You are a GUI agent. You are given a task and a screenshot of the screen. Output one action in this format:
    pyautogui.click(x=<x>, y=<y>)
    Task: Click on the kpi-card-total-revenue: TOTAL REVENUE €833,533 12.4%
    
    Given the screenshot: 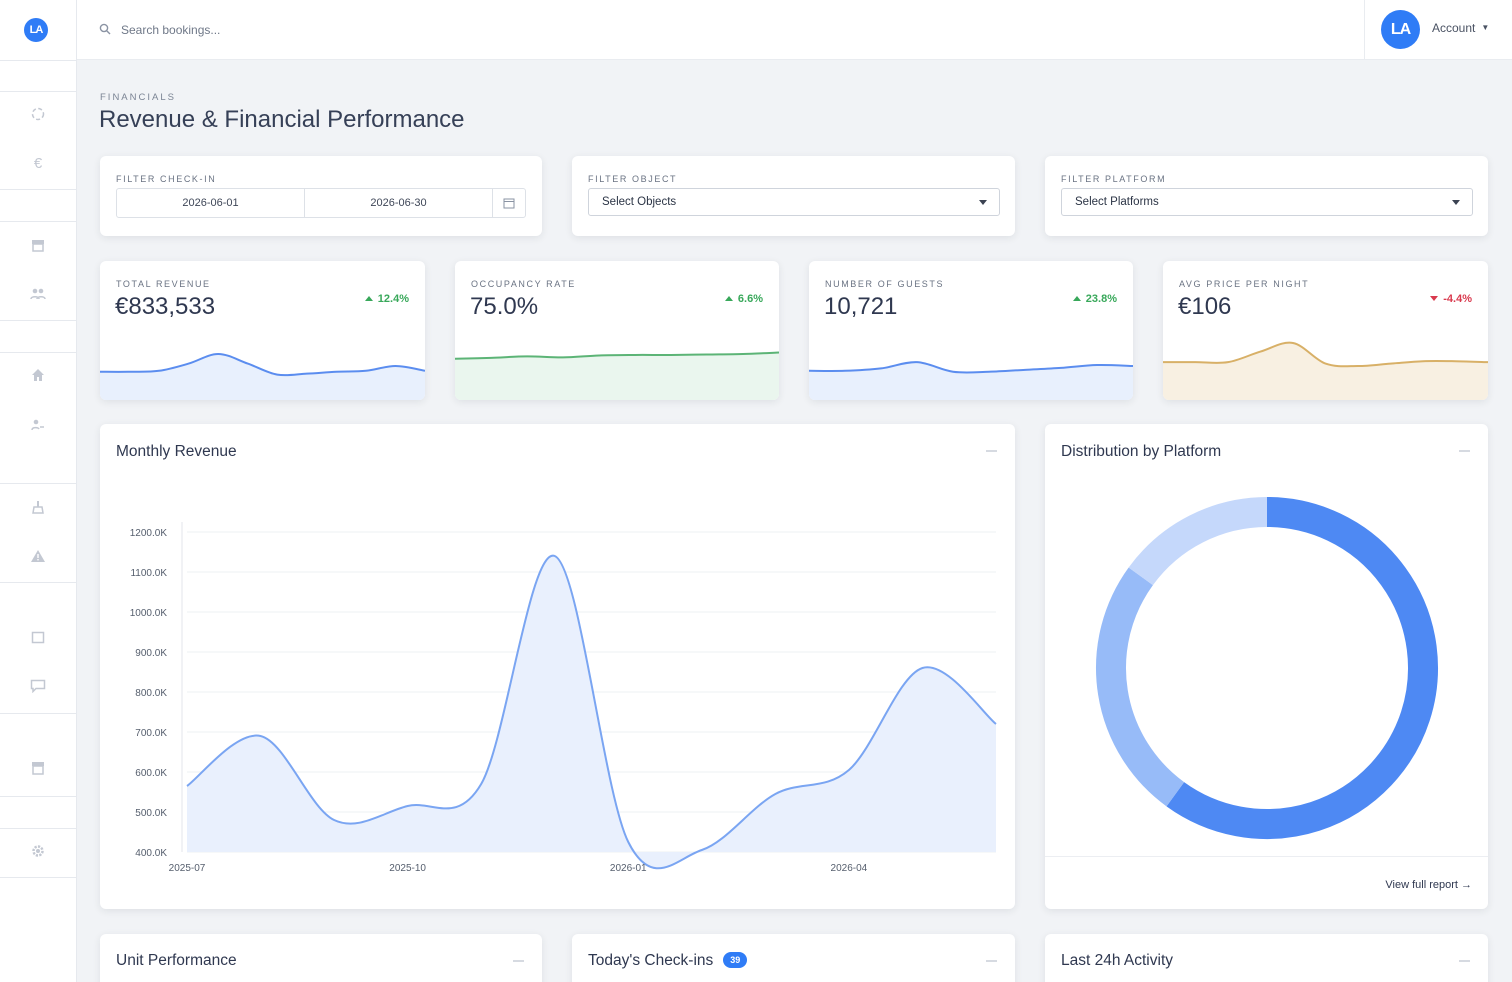 What is the action you would take?
    pyautogui.click(x=262, y=330)
    